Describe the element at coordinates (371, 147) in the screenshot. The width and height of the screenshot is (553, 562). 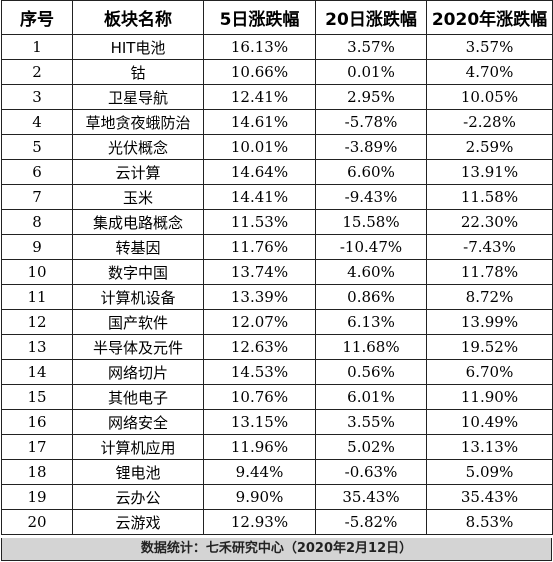
I see `cell-20day-change: -3.89%` at that location.